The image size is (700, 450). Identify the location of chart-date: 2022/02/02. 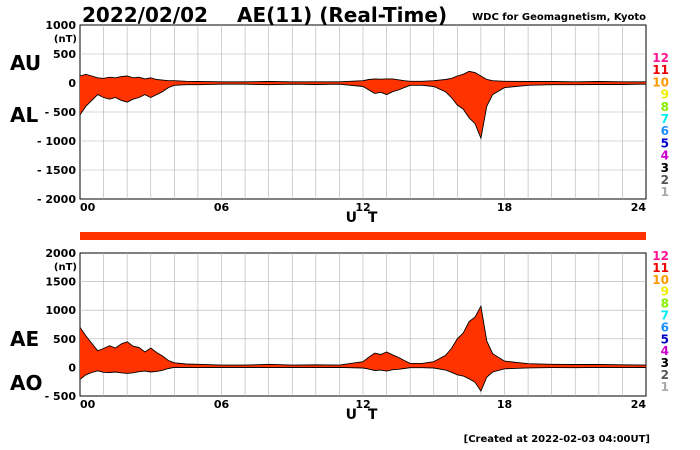
(145, 15).